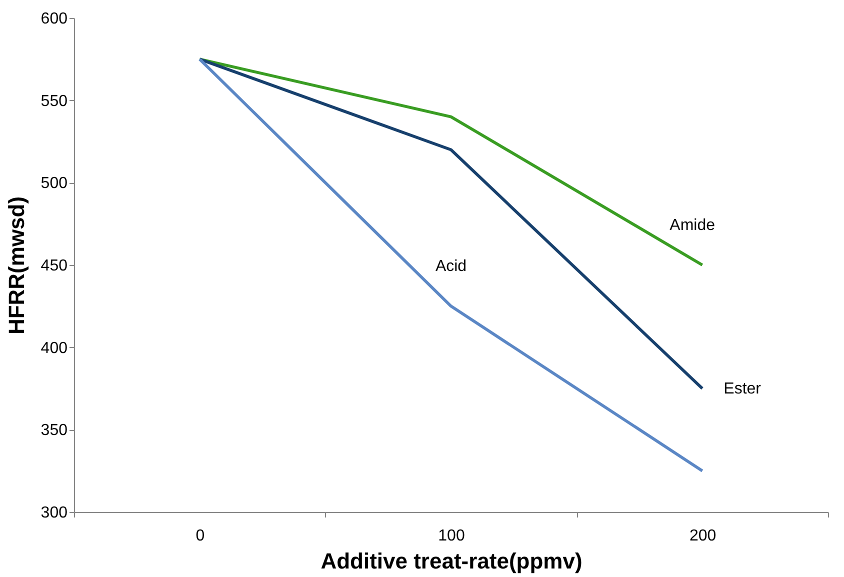  I want to click on y-tick-label: 600, so click(54, 19).